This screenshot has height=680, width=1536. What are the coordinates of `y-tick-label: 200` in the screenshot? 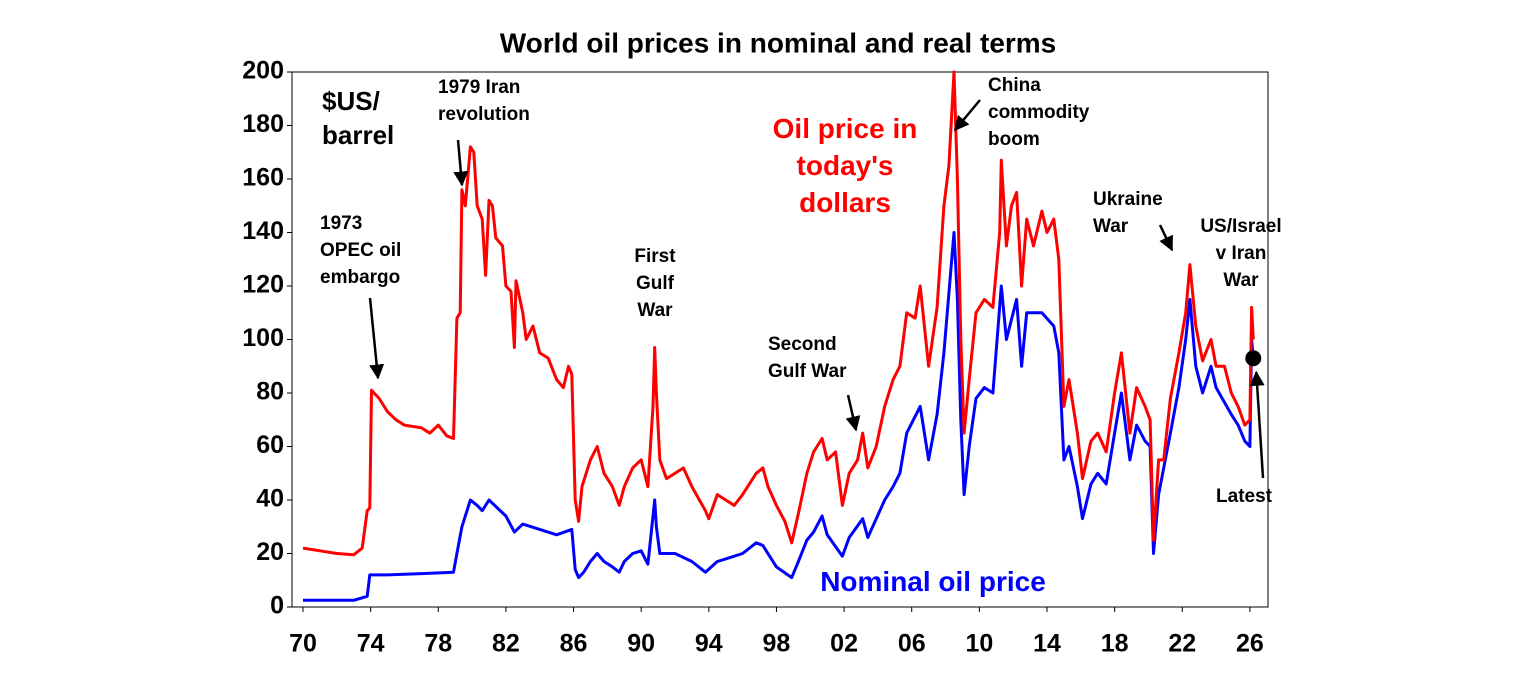 It's located at (263, 71).